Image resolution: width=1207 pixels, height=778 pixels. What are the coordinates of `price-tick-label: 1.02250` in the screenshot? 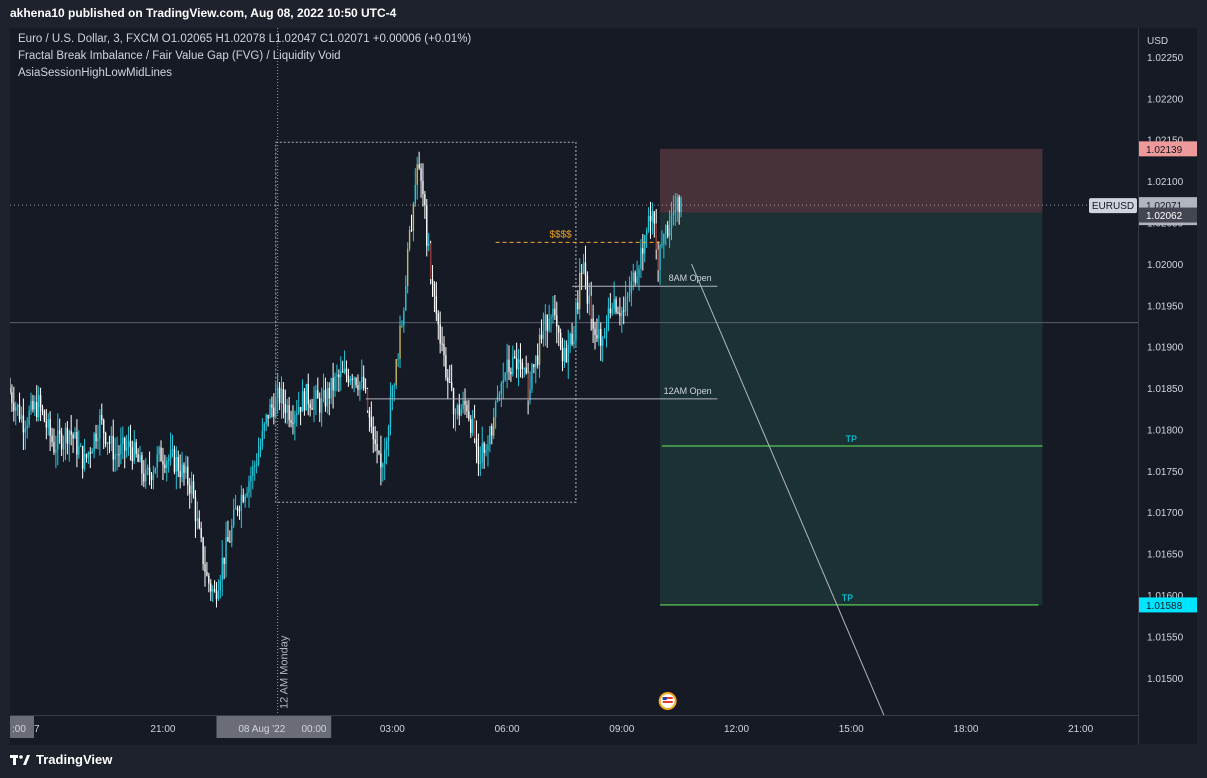 It's located at (1165, 58).